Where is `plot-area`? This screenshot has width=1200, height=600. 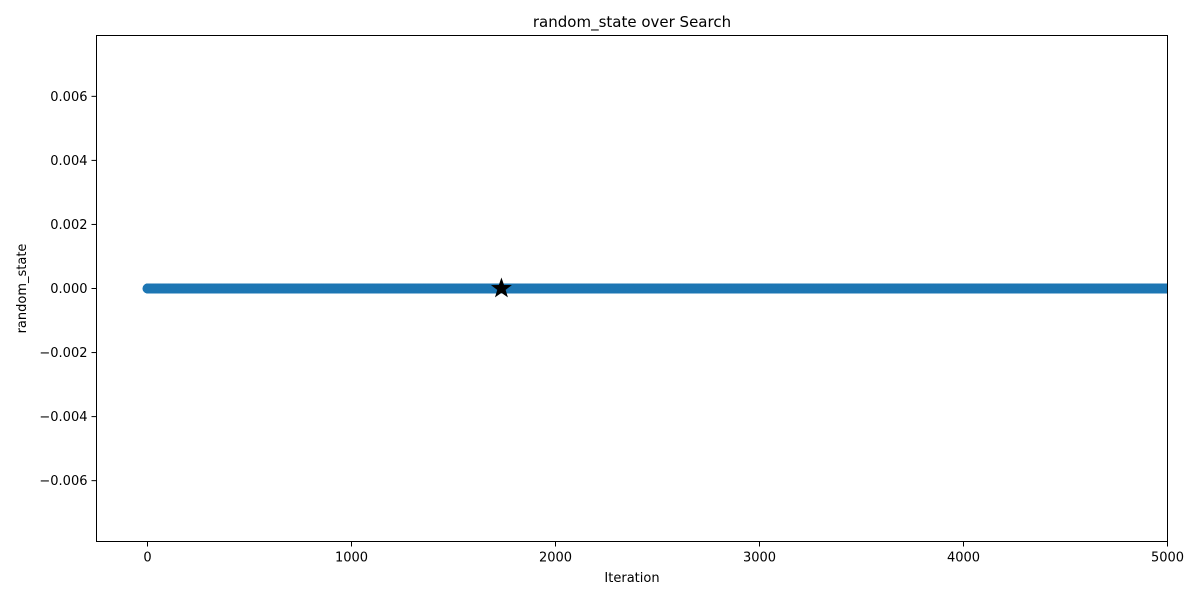
plot-area is located at coordinates (655, 287).